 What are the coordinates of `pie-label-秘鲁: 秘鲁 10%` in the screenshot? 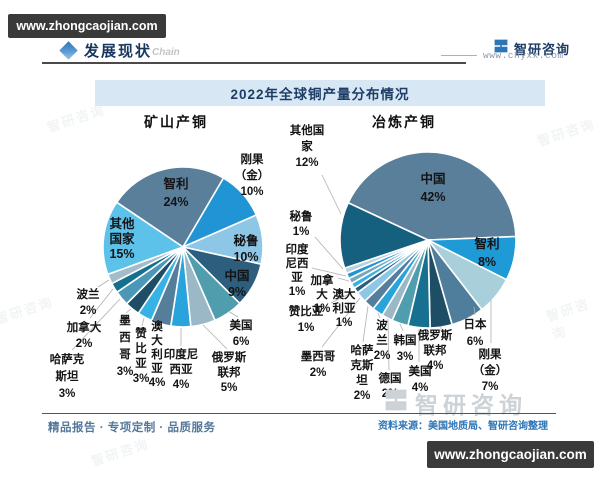 It's located at (246, 249).